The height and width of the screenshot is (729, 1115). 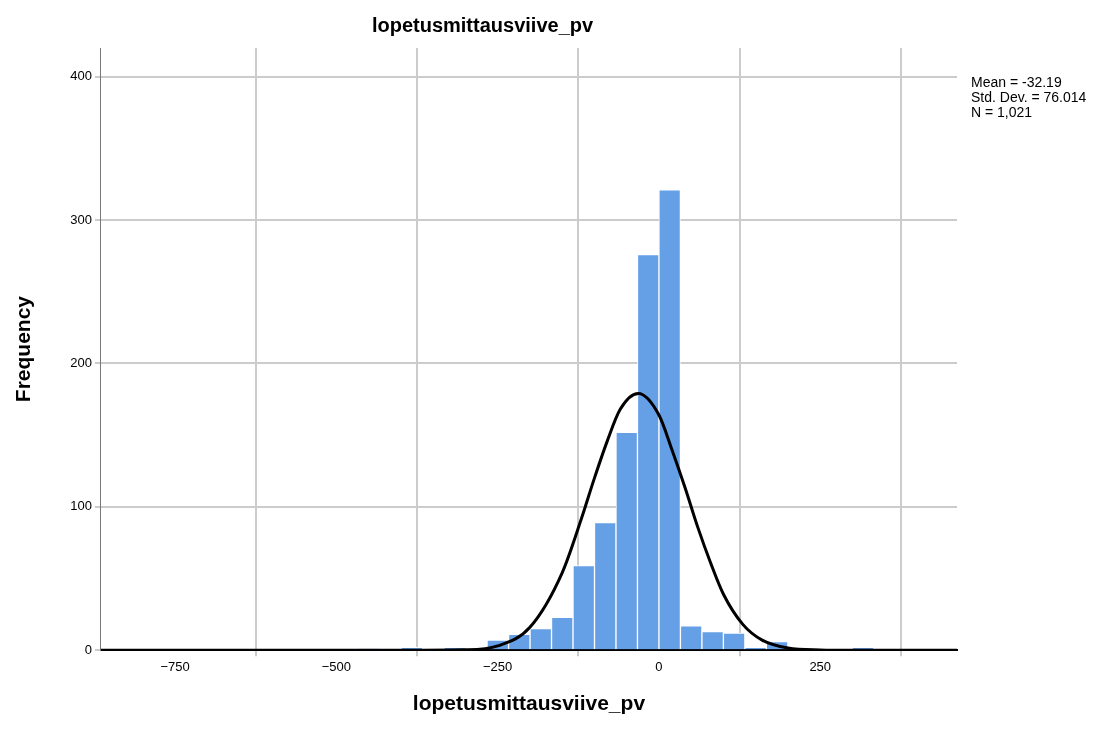 What do you see at coordinates (81, 219) in the screenshot?
I see `y-tick-label: 300` at bounding box center [81, 219].